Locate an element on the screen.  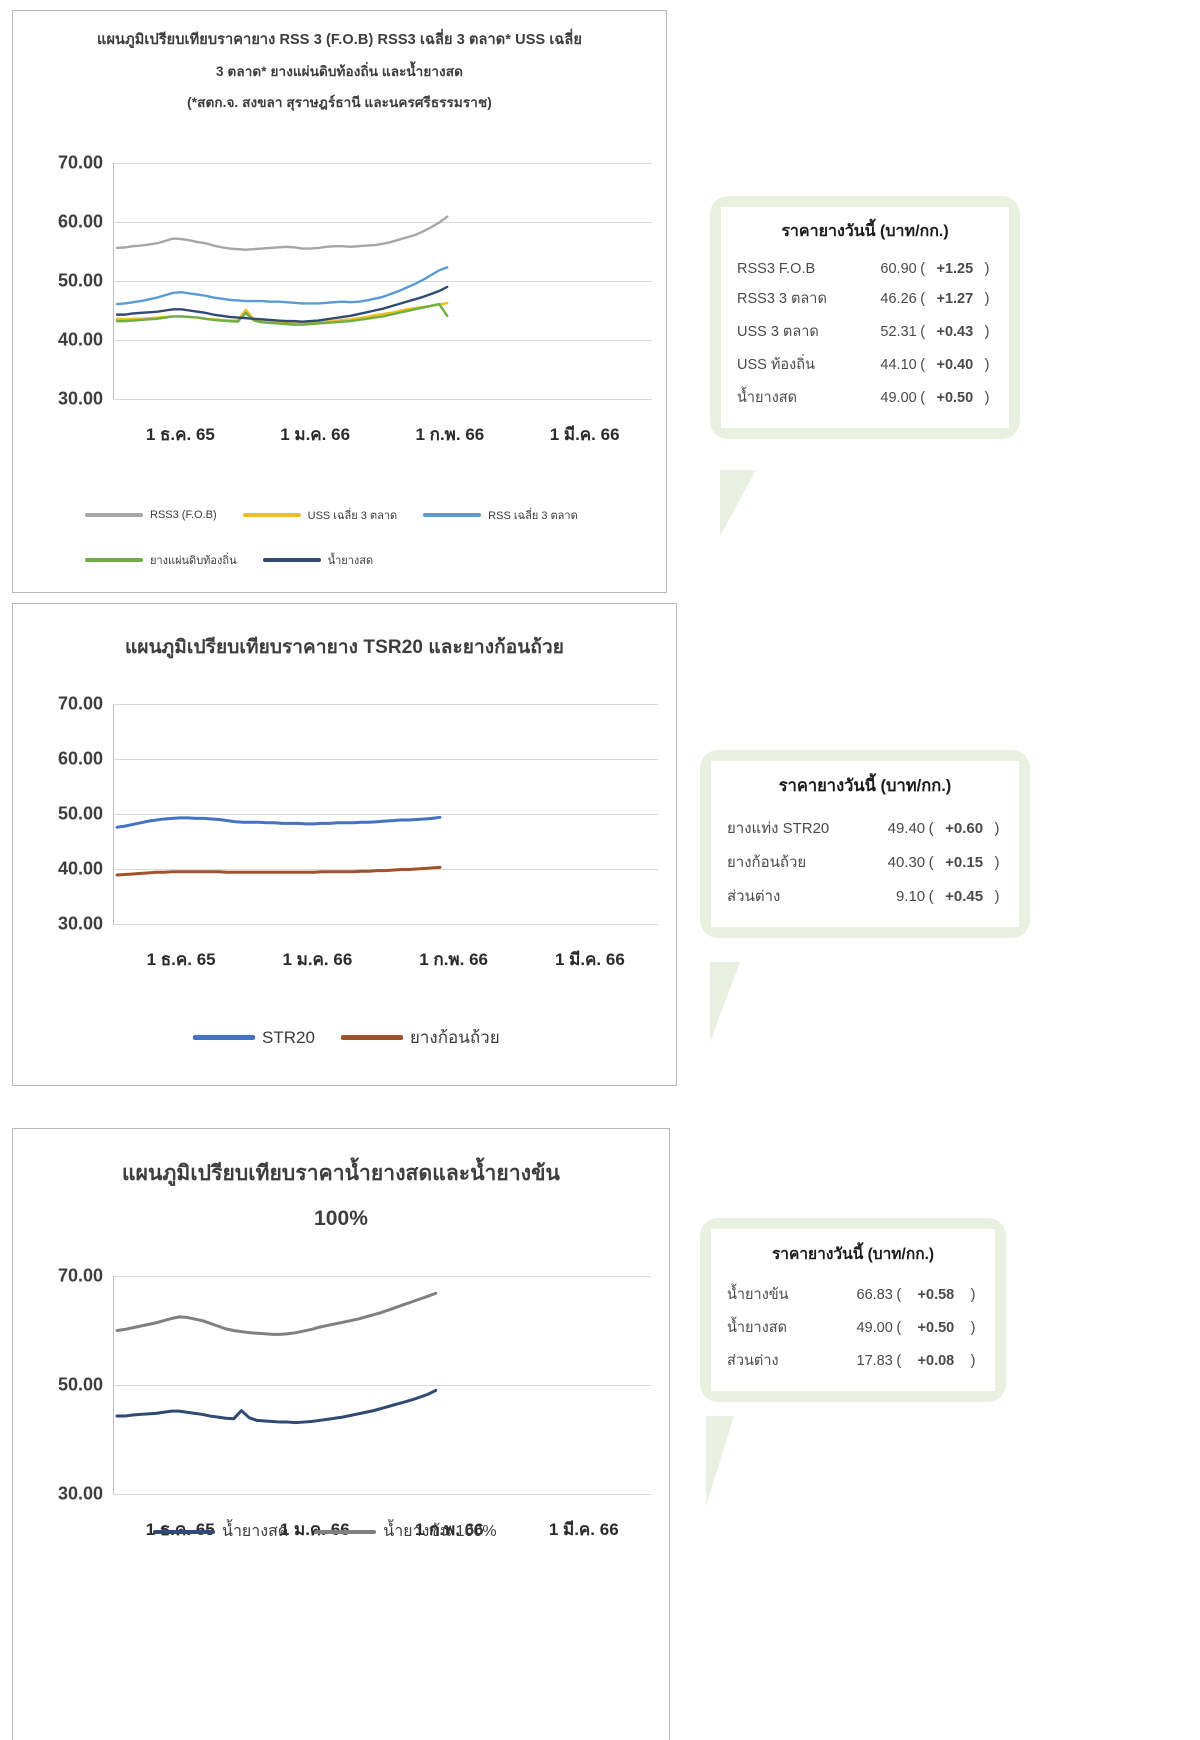
price-row-change: +0.50 is located at coordinates (955, 397).